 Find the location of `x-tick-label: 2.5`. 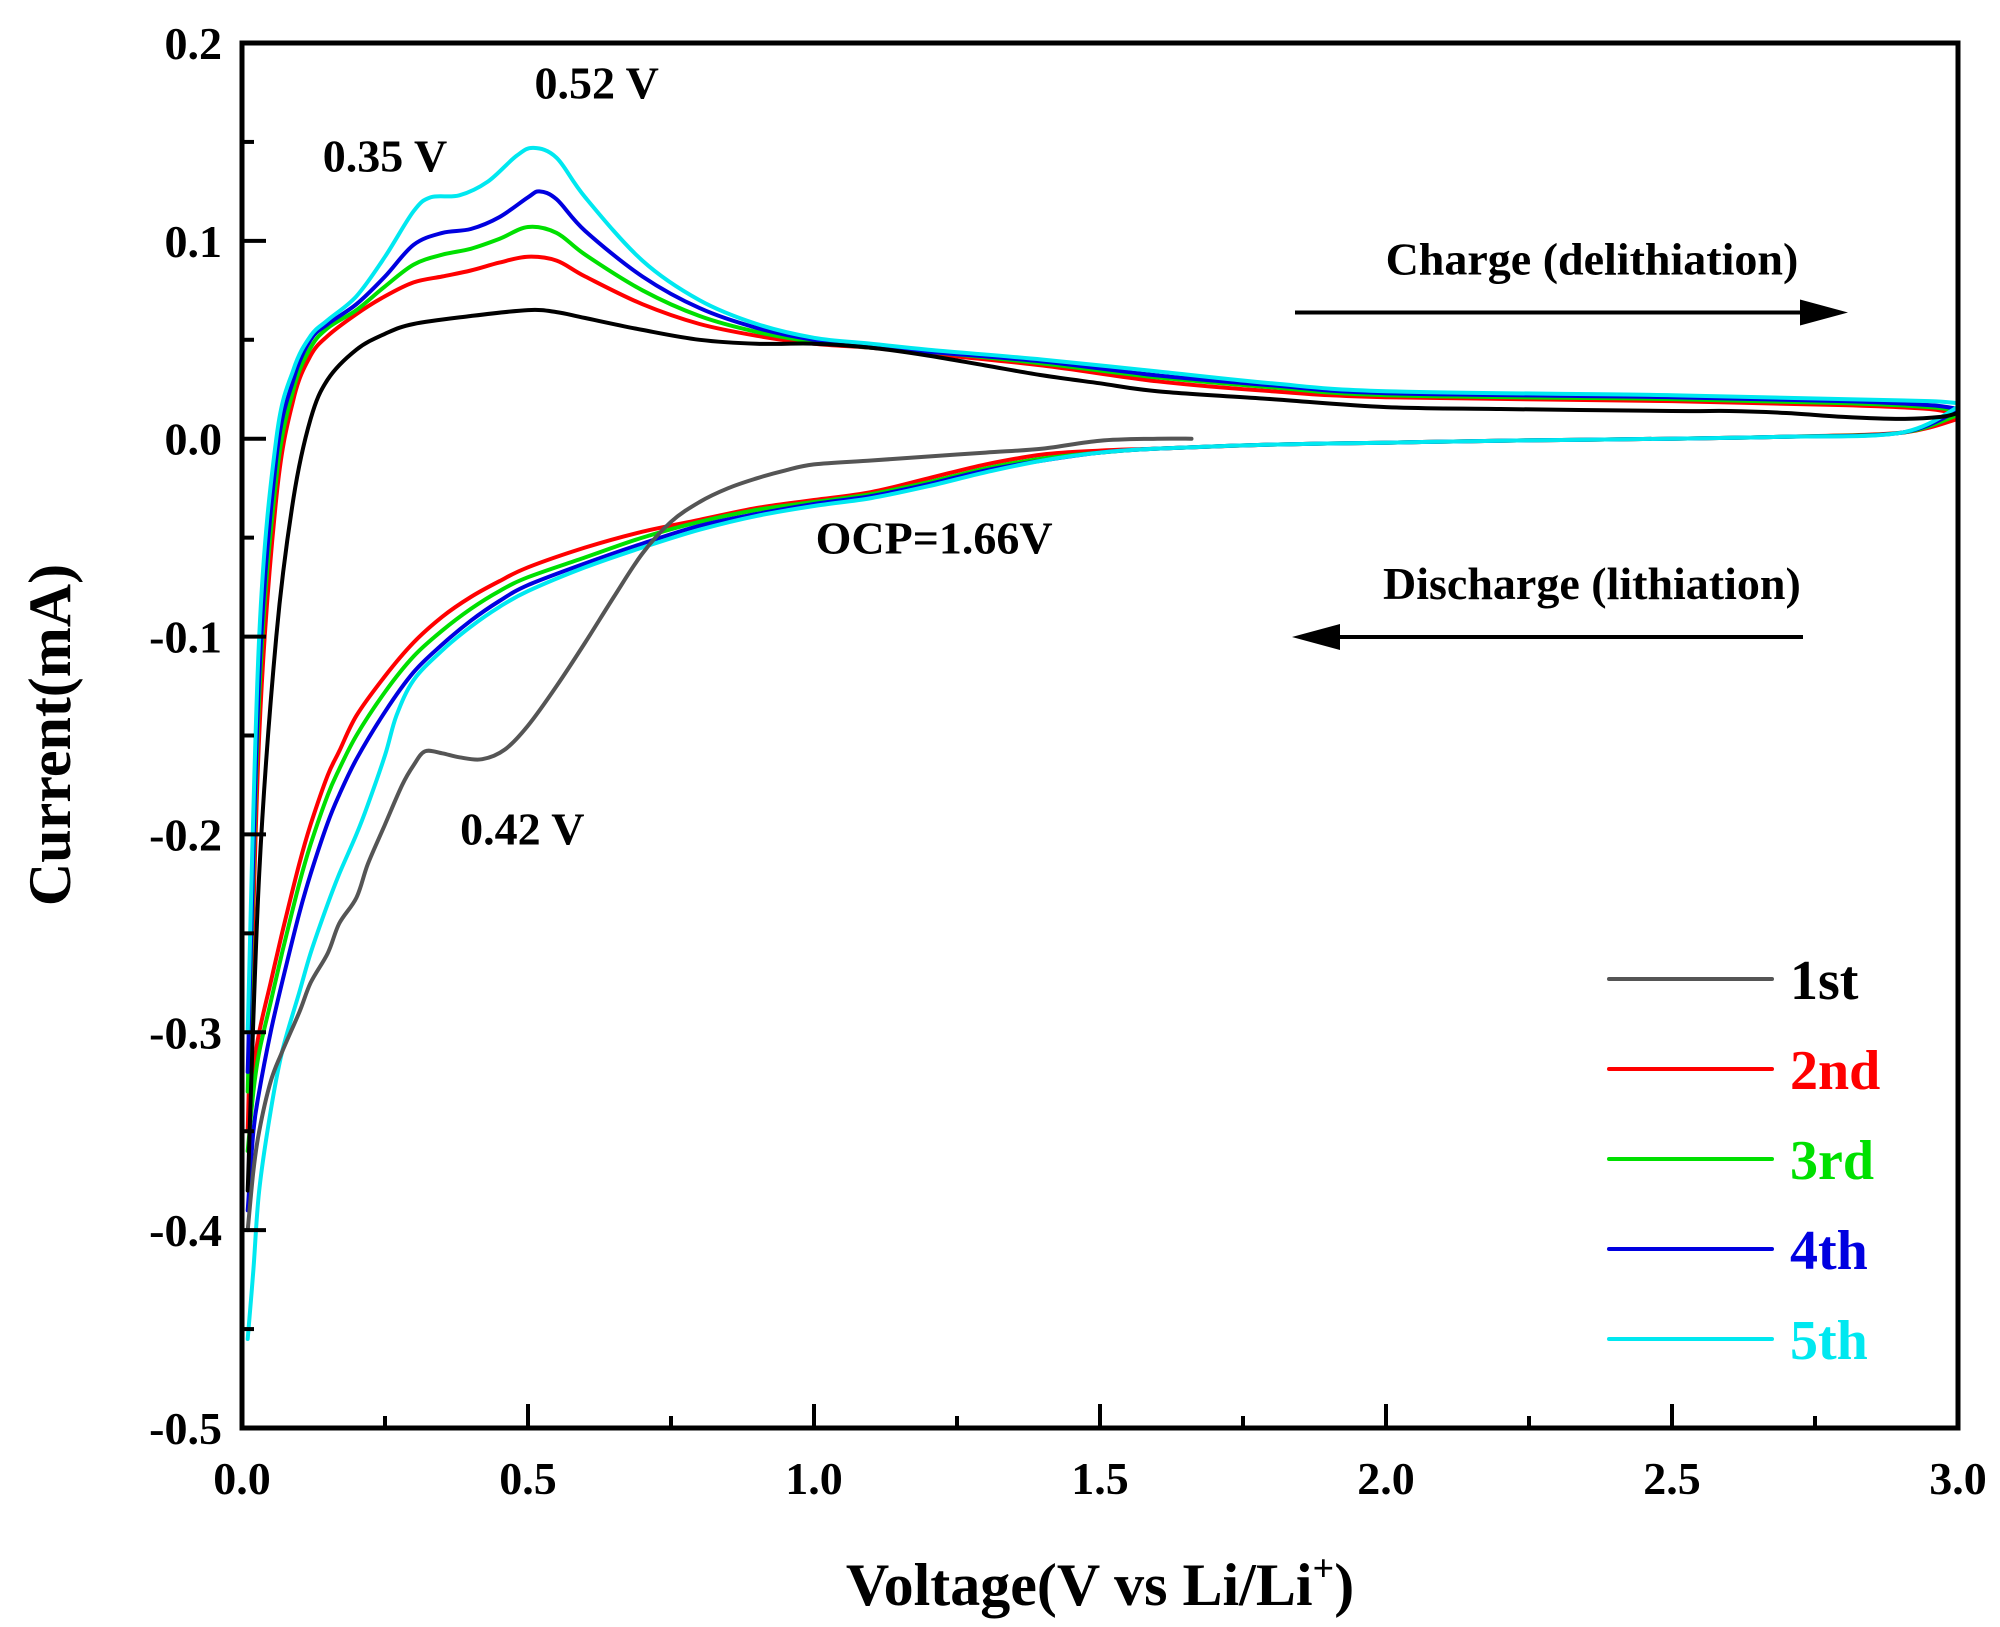

x-tick-label: 2.5 is located at coordinates (1672, 1478).